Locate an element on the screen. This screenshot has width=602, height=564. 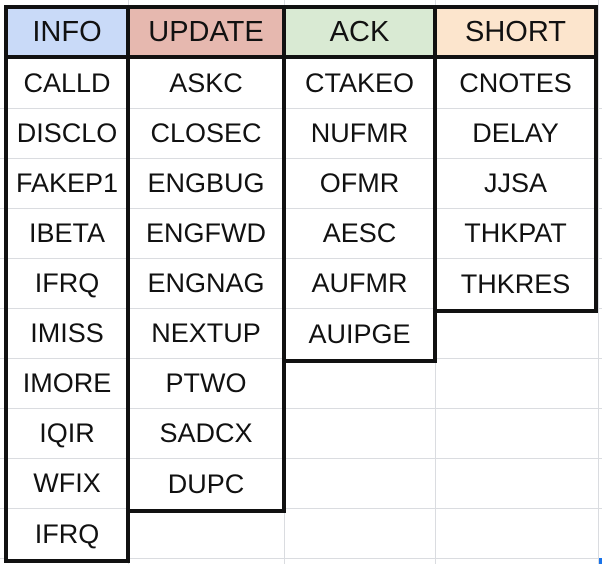
cell: ENGBUG is located at coordinates (206, 184).